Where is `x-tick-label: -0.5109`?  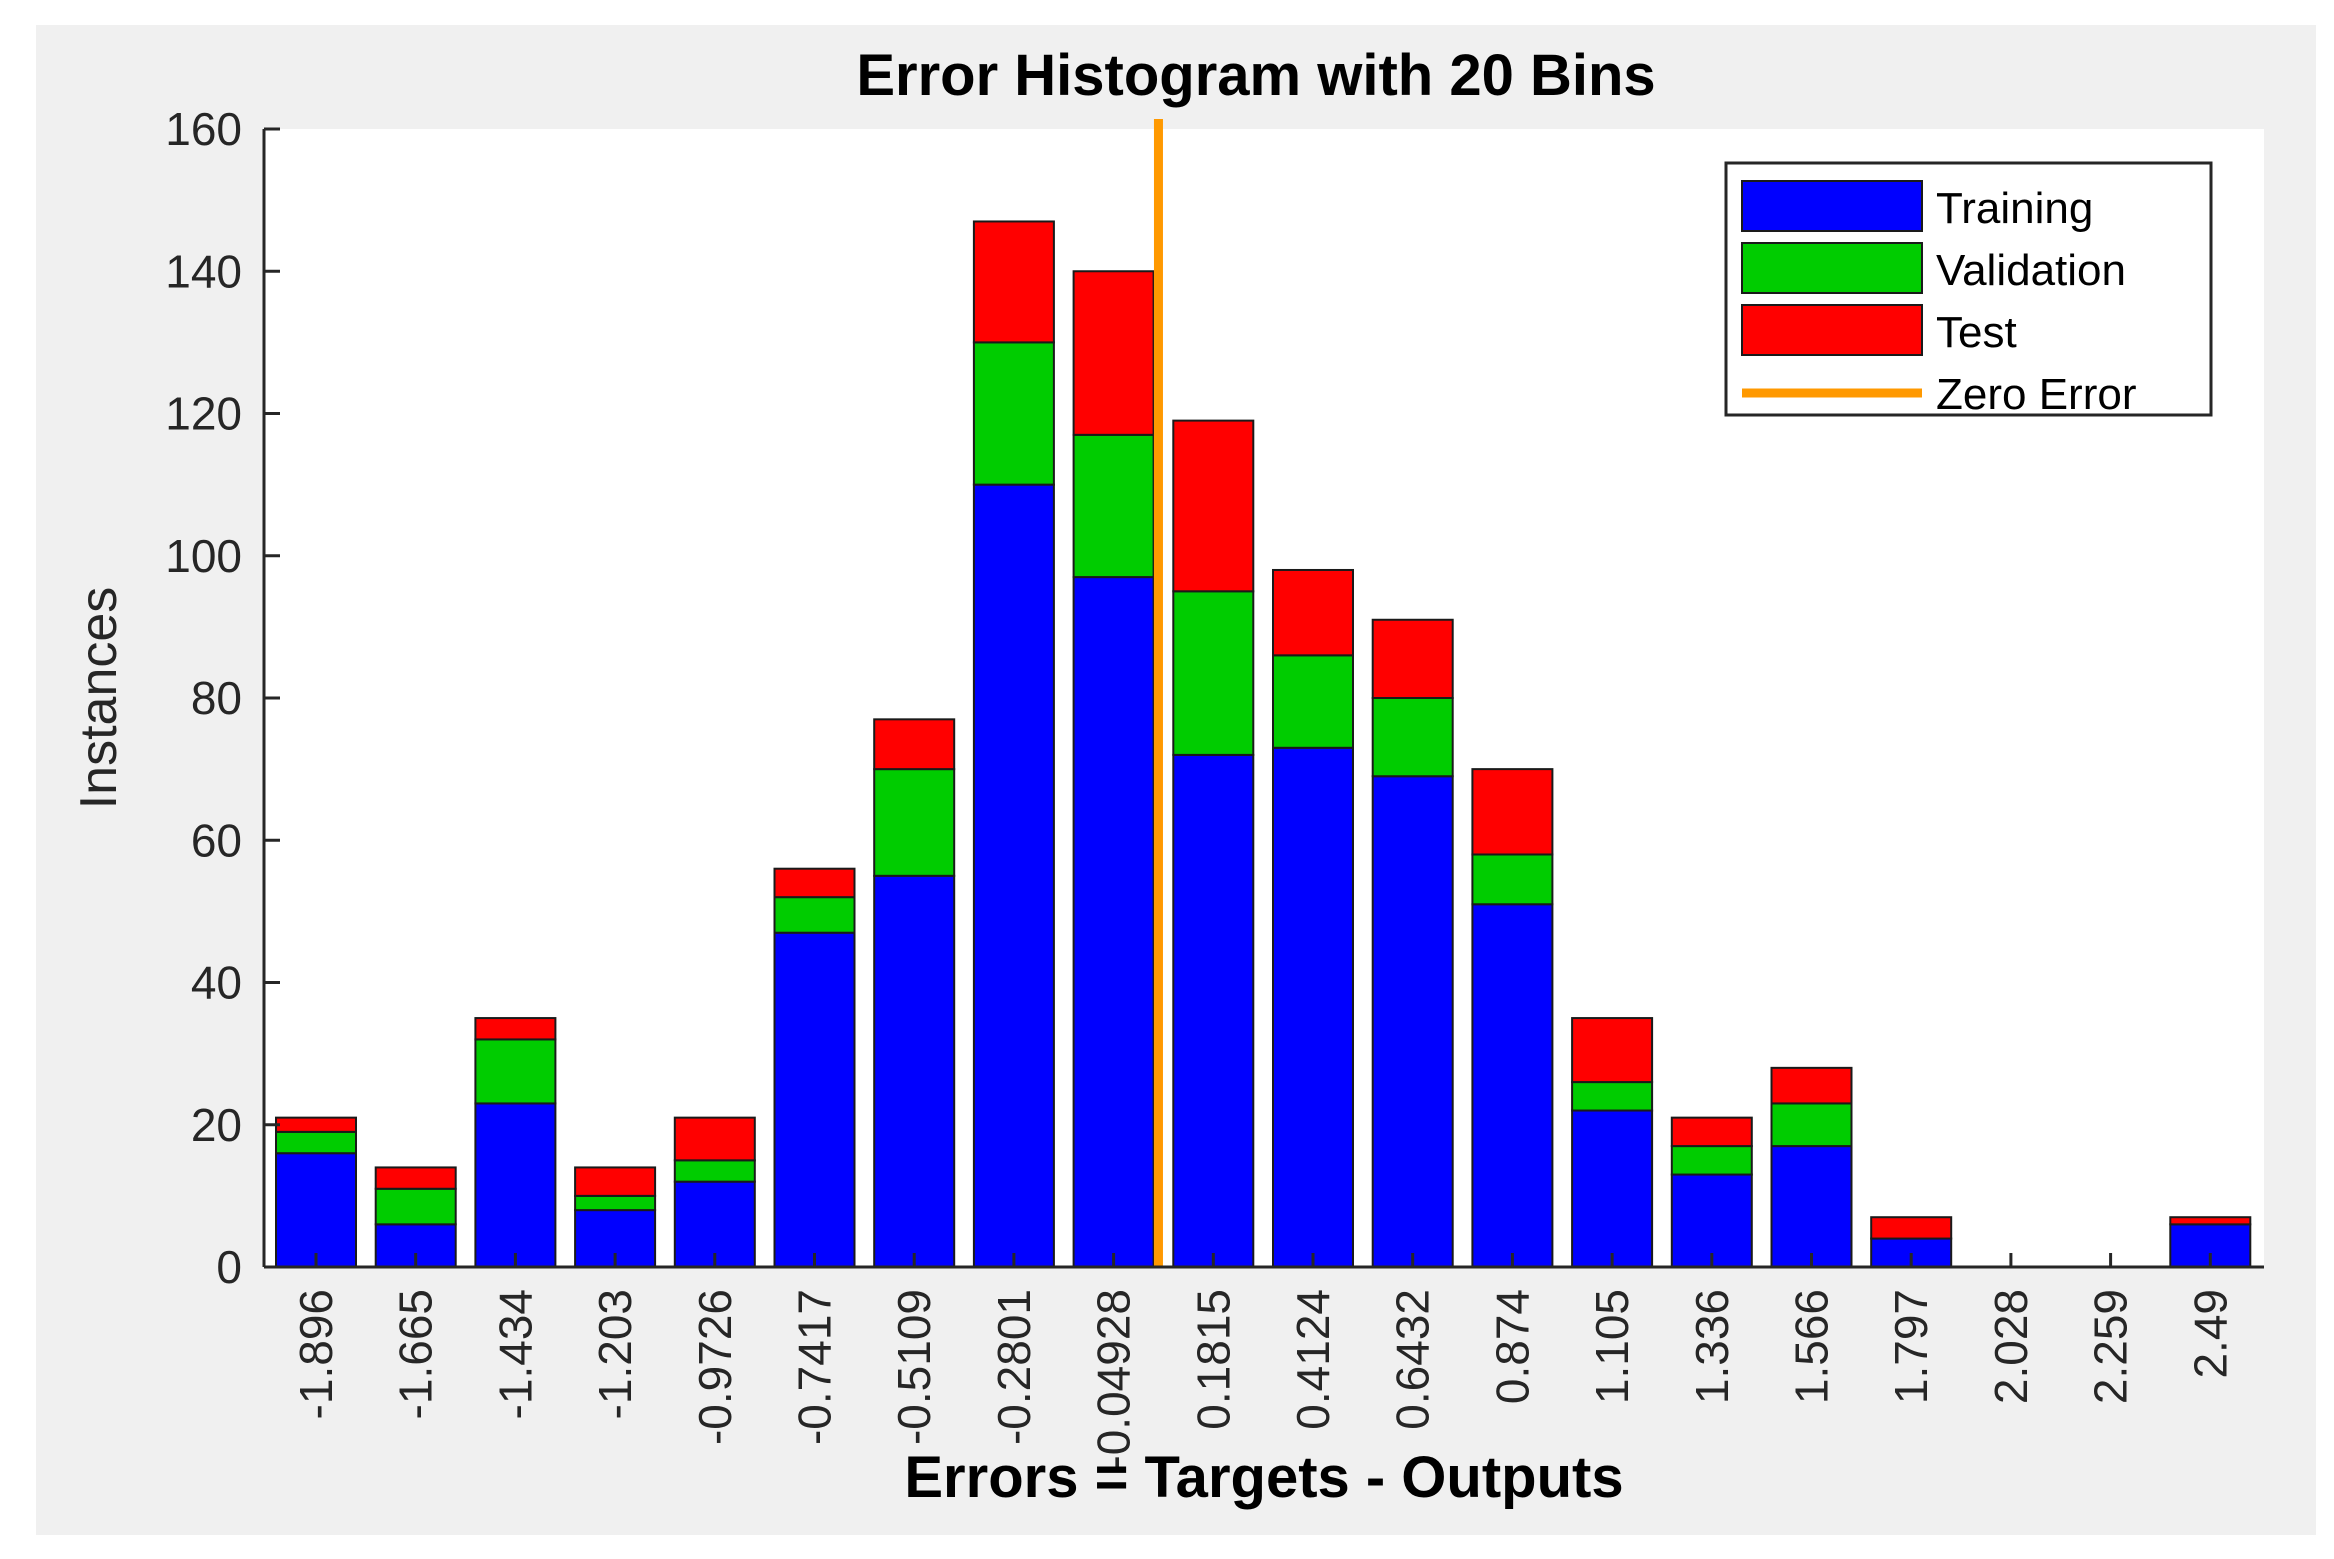
x-tick-label: -0.5109 is located at coordinates (914, 1367).